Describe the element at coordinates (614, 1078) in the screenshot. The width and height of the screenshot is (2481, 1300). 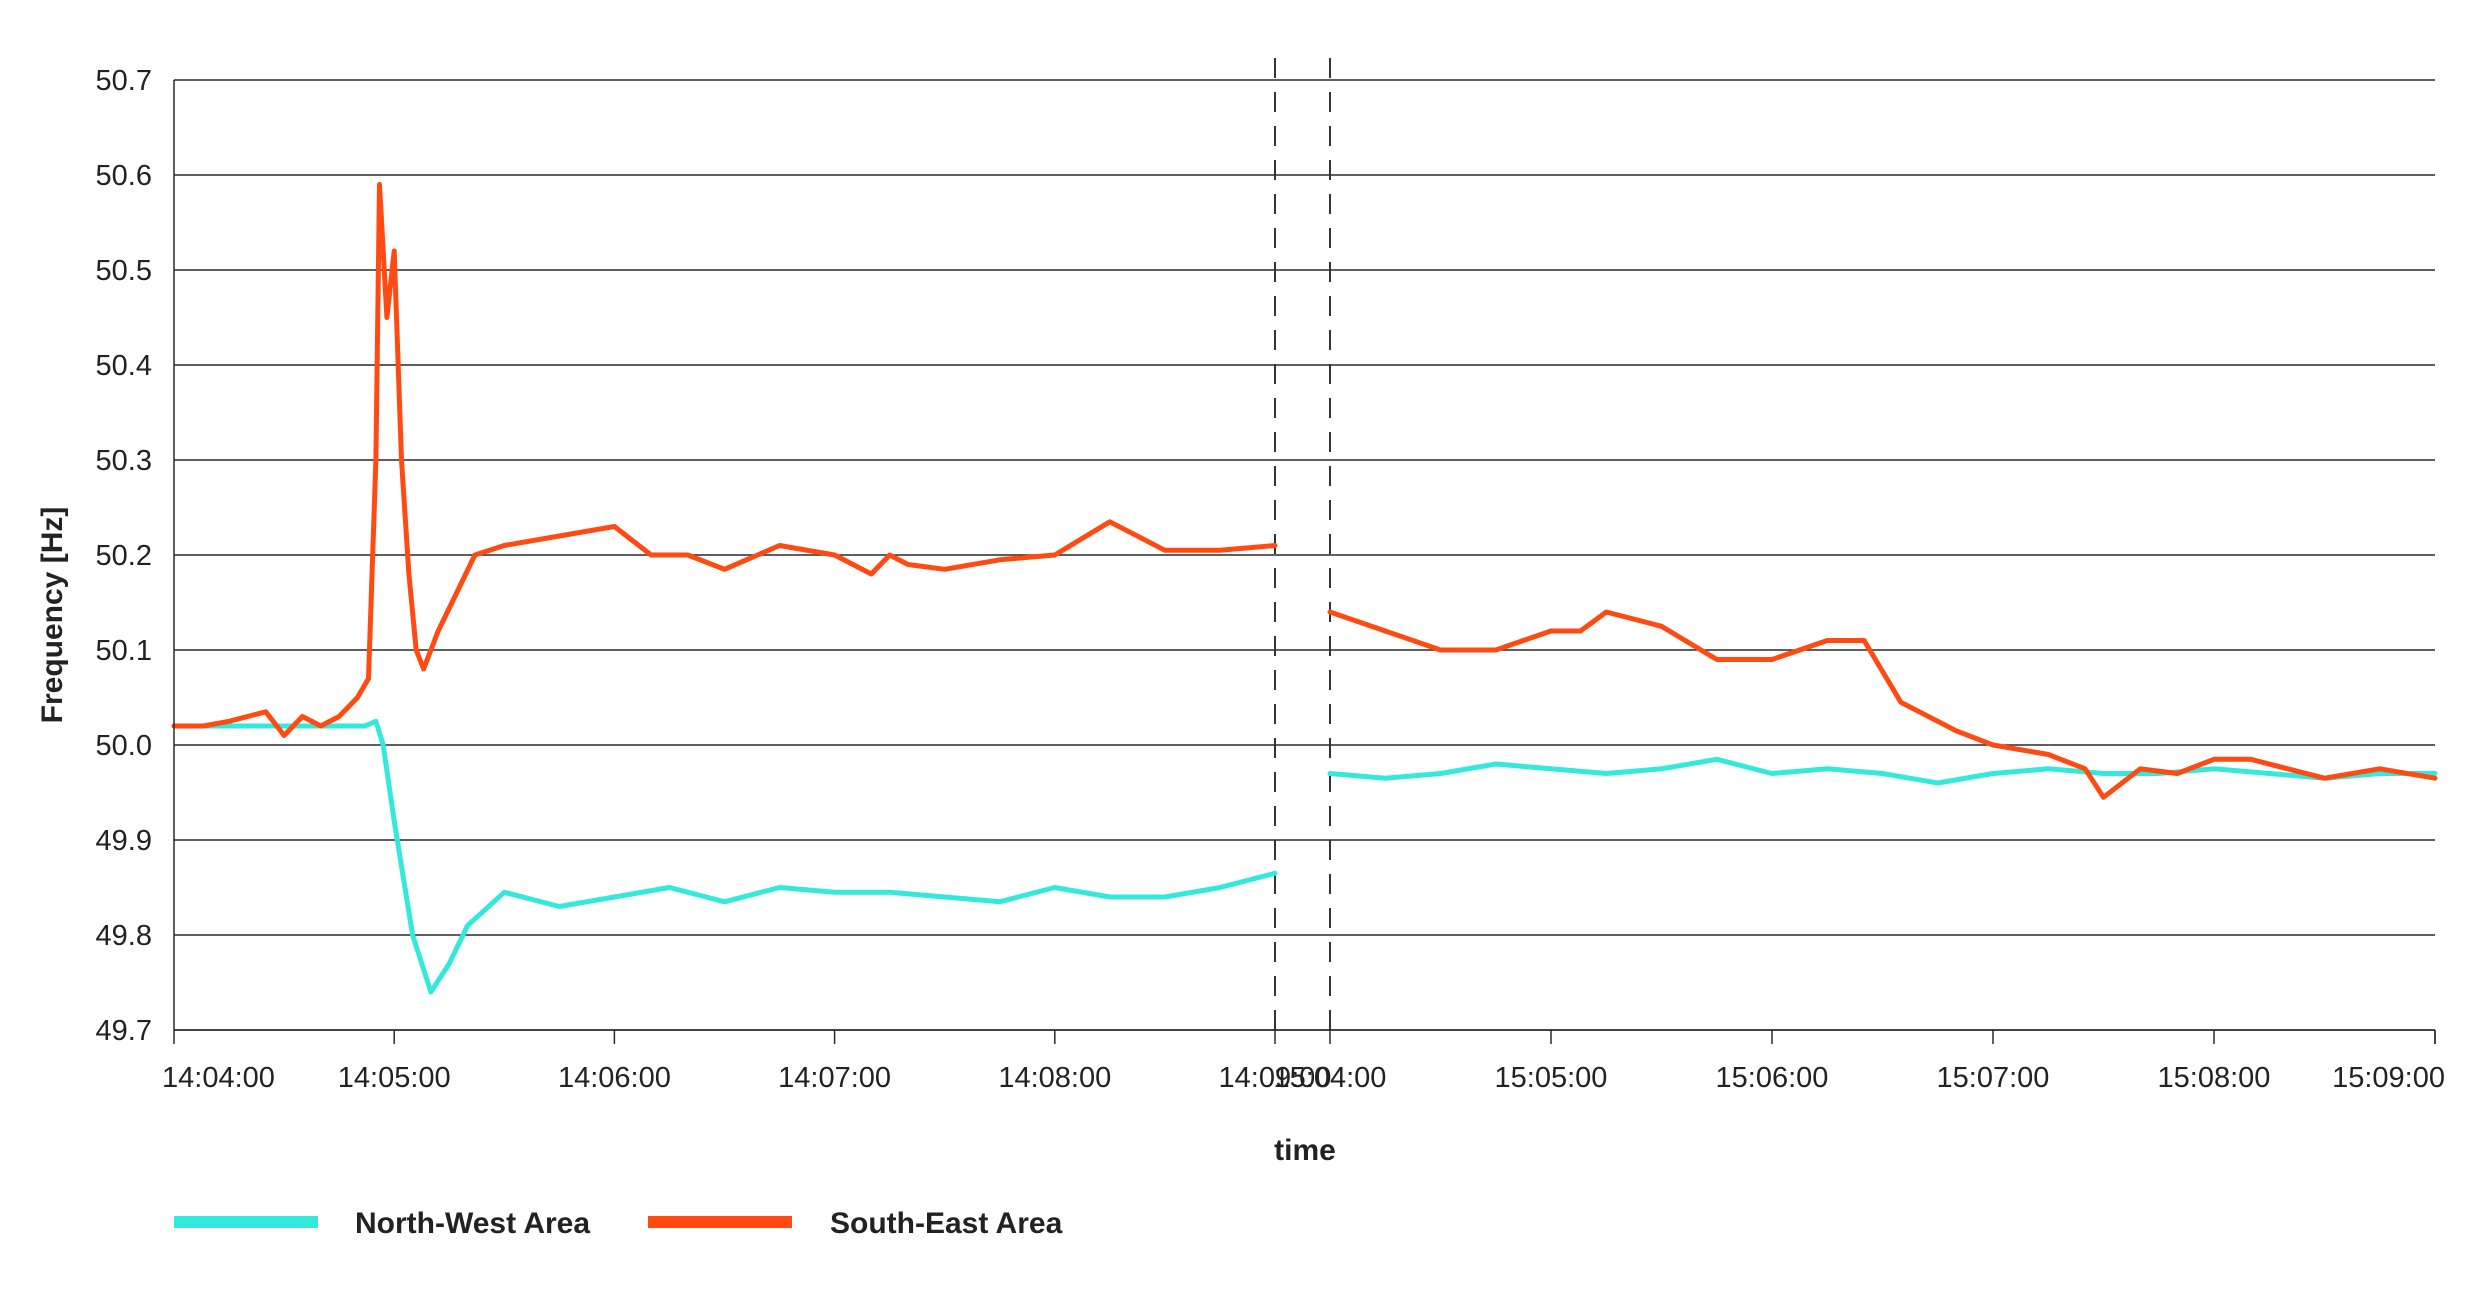
I see `x-tick-label: 14:06:00` at that location.